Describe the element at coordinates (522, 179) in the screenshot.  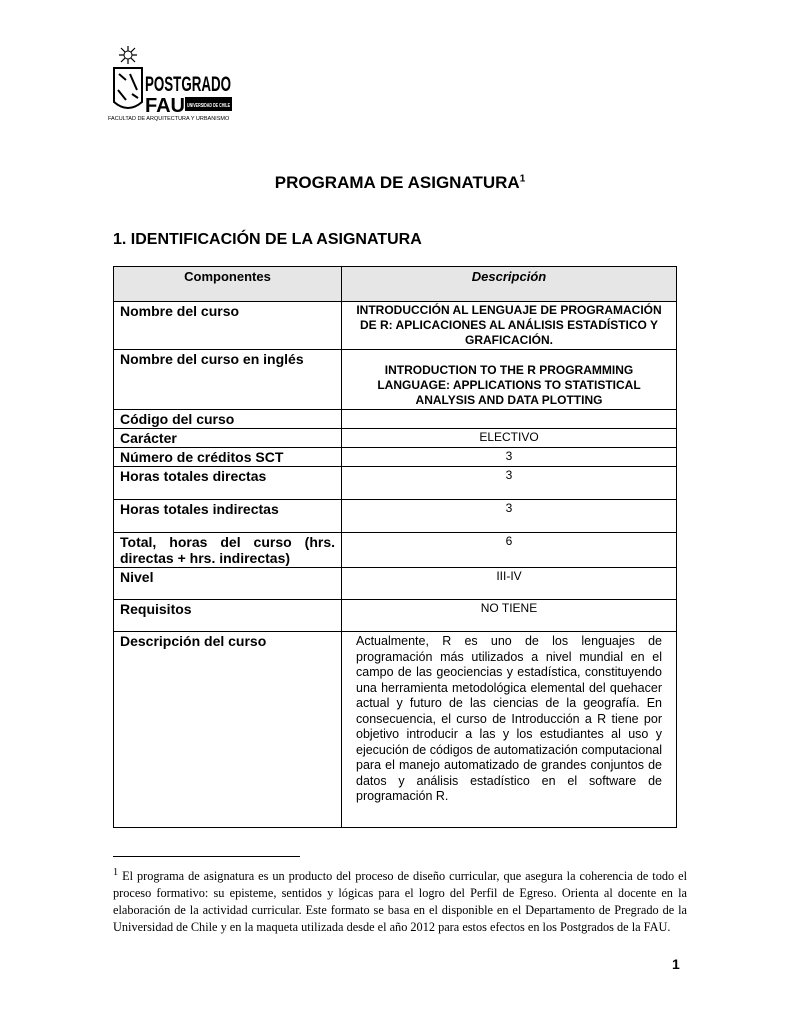
I see `footnote-ref: 1` at that location.